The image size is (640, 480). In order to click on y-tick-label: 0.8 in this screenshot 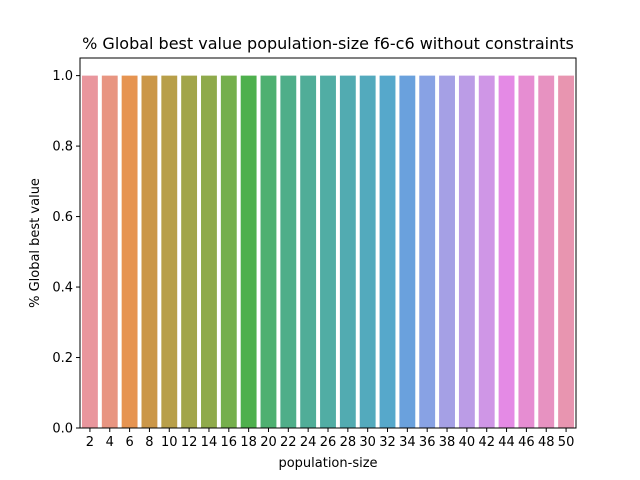, I will do `click(62, 147)`.